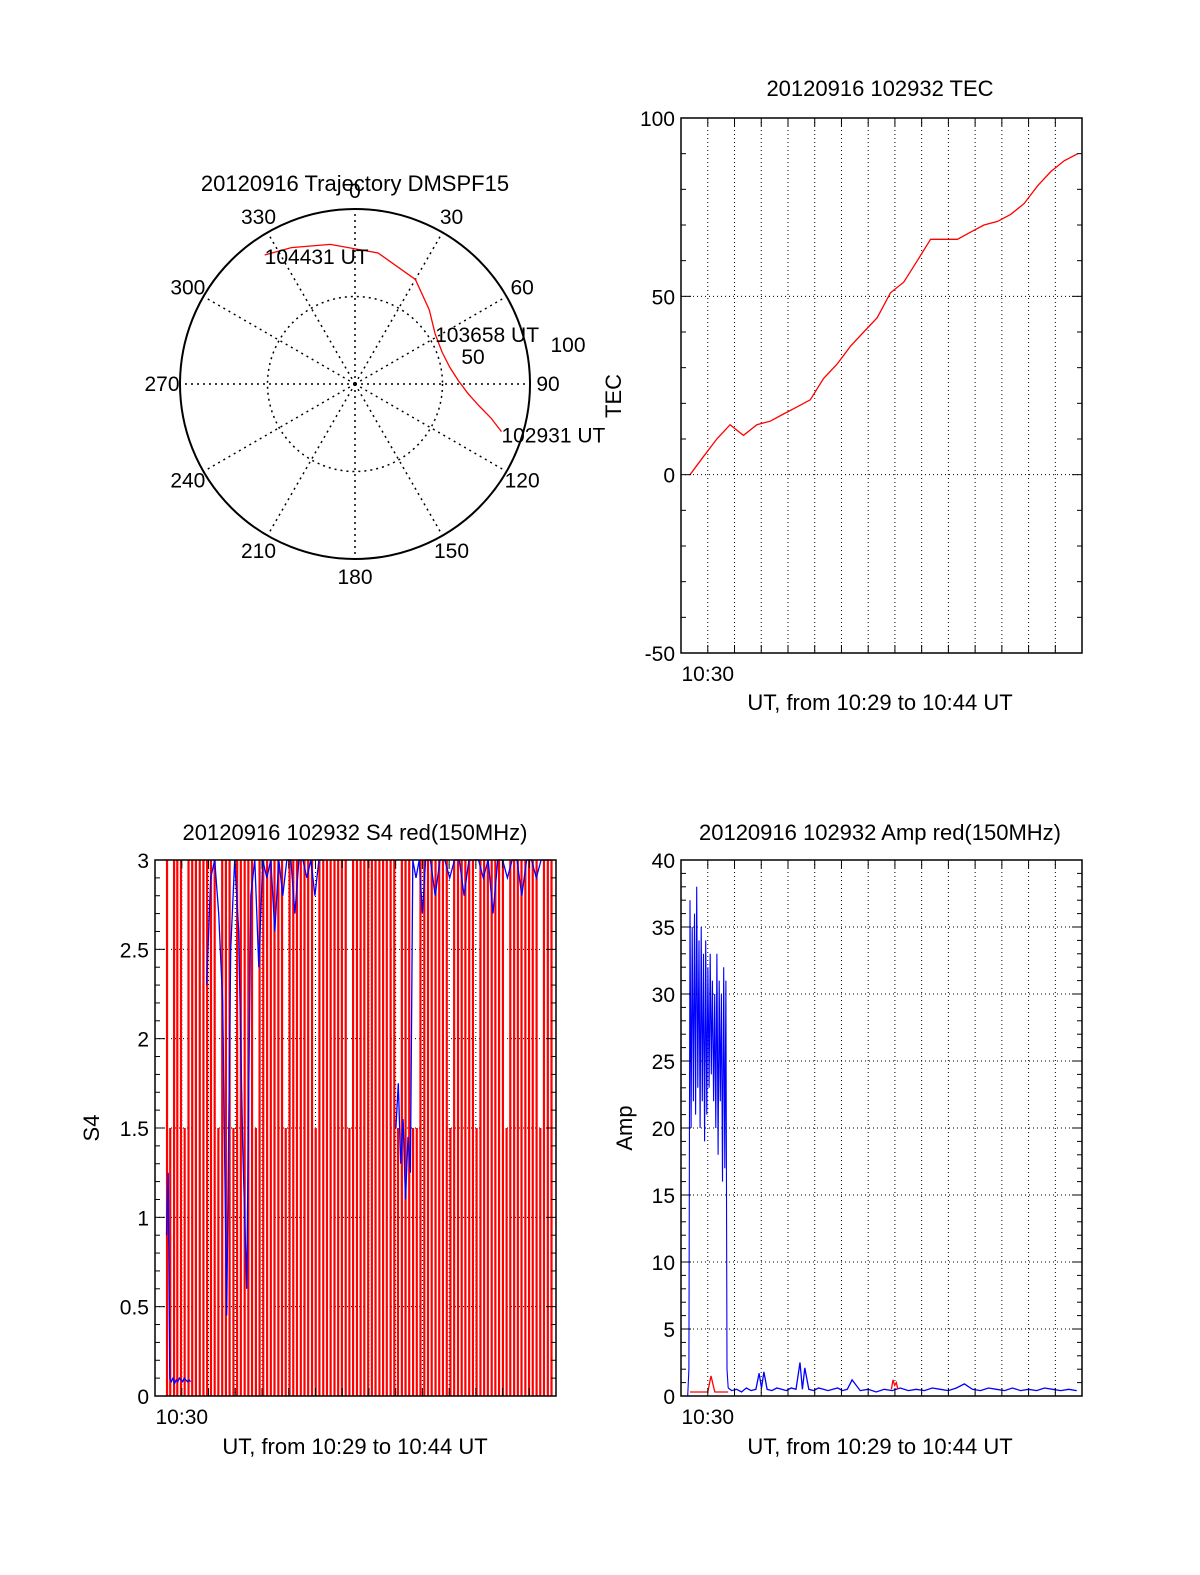 The height and width of the screenshot is (1575, 1200). Describe the element at coordinates (451, 551) in the screenshot. I see `polar-angle-label: 150` at that location.